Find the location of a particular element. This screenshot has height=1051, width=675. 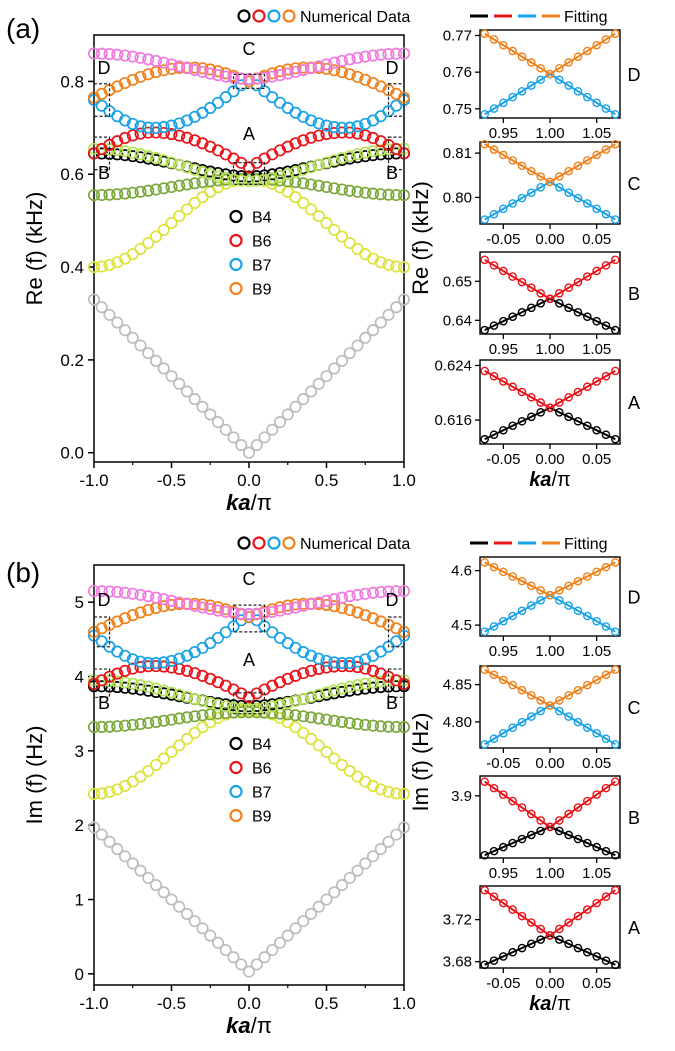

legend-marker-B6 is located at coordinates (236, 240).